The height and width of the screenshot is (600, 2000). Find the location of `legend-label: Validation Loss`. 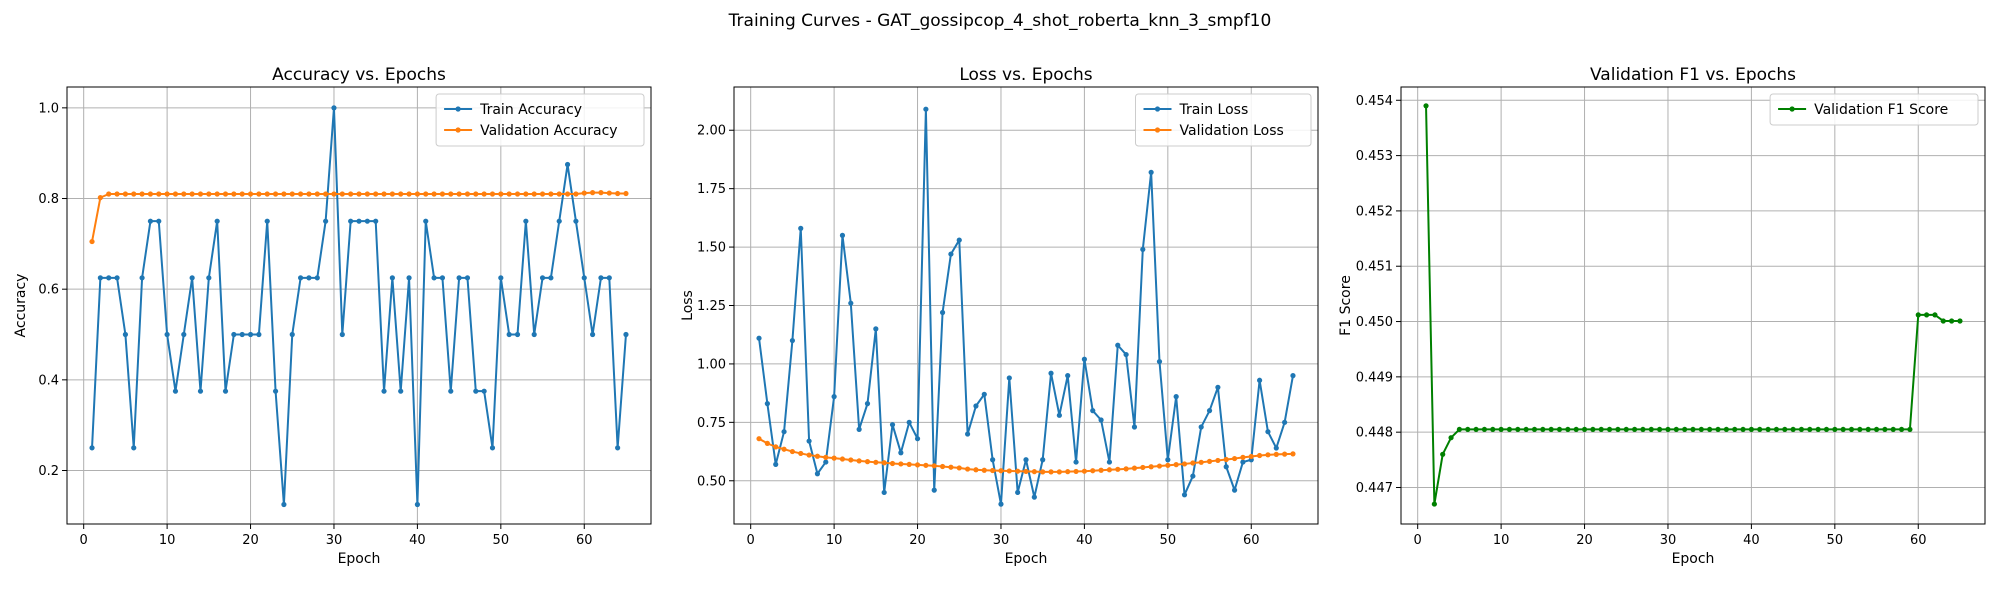

legend-label: Validation Loss is located at coordinates (1232, 131).